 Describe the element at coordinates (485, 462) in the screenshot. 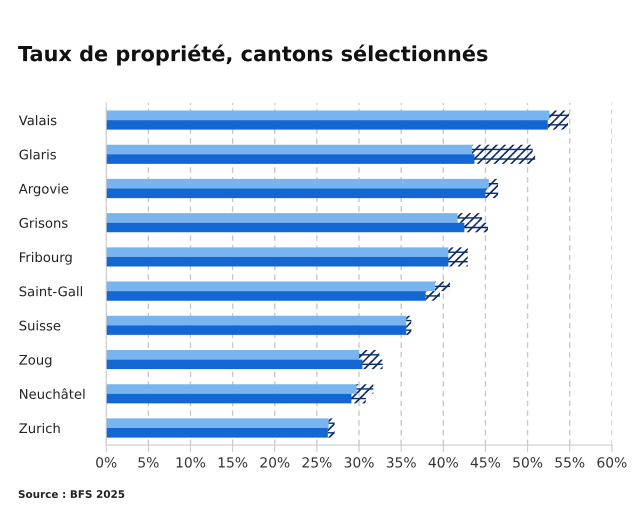

I see `x-tick-label: 45%` at that location.